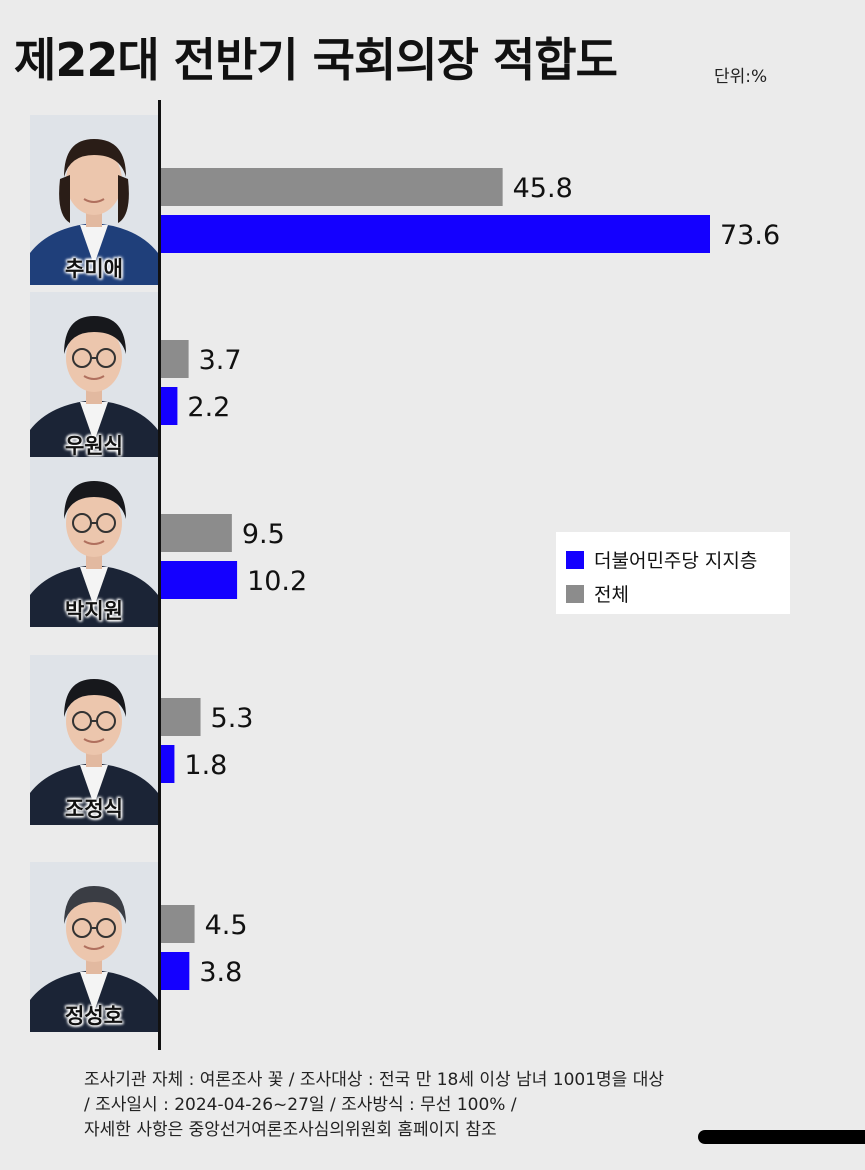 Image resolution: width=865 pixels, height=1170 pixels. What do you see at coordinates (94, 446) in the screenshot?
I see `candidate-name: 우원식` at bounding box center [94, 446].